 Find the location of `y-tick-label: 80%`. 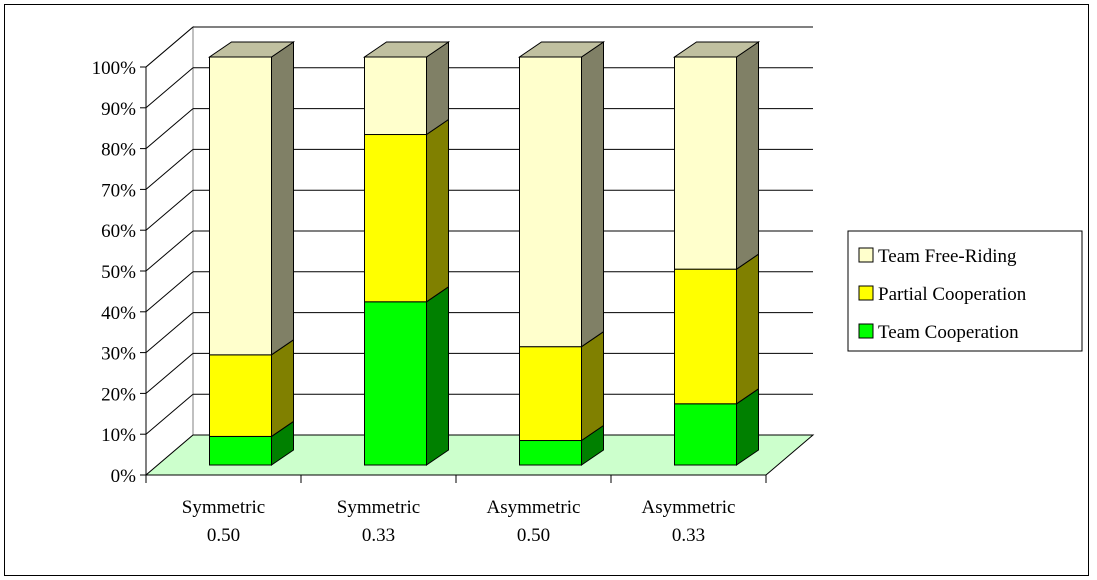

y-tick-label: 80% is located at coordinates (118, 150).